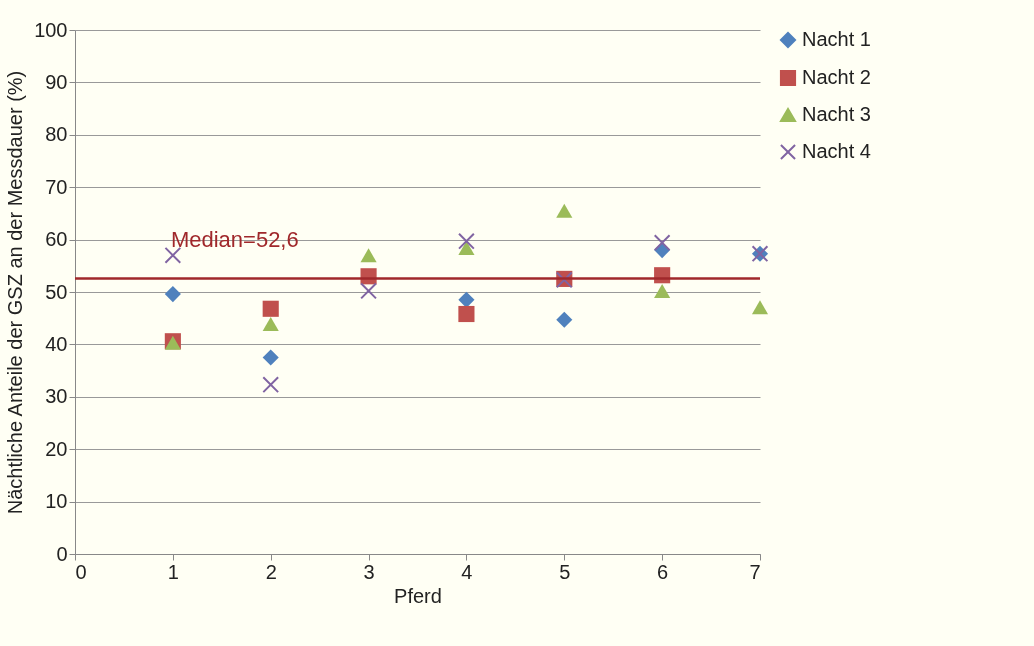 This screenshot has width=1034, height=646. I want to click on y-axis-title: Nächtliche Anteile der GSZ an der Messdauer (%), so click(15, 292).